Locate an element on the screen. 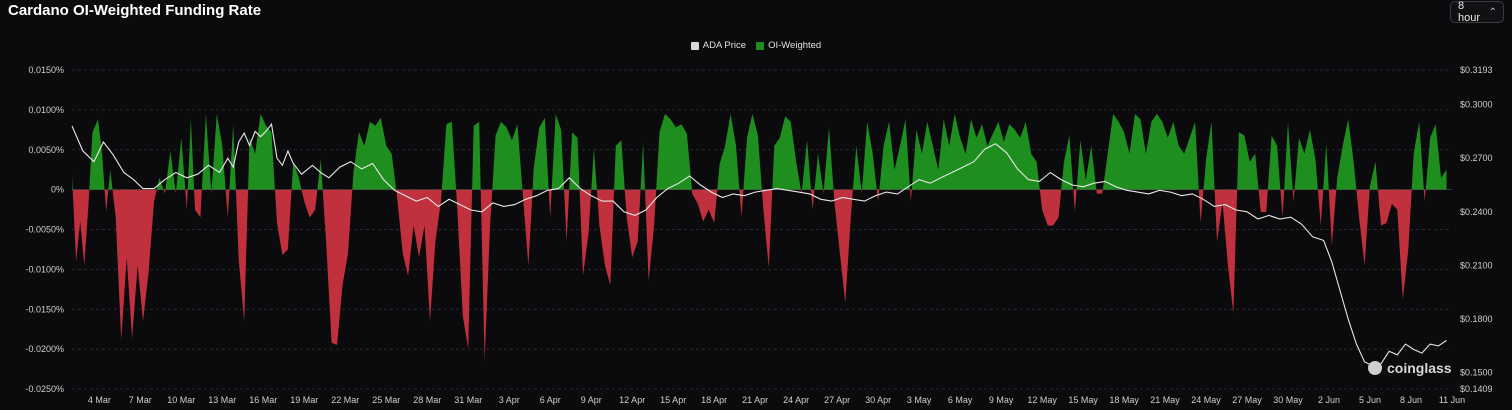  y-left-tick-label: -0.0200% is located at coordinates (44, 349).